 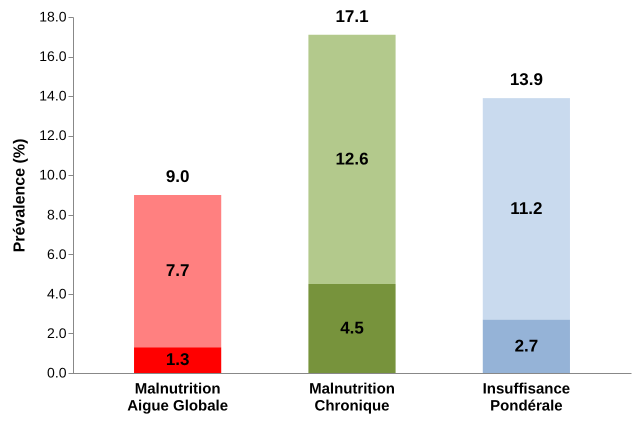 I want to click on data-label: 1.3, so click(x=178, y=360).